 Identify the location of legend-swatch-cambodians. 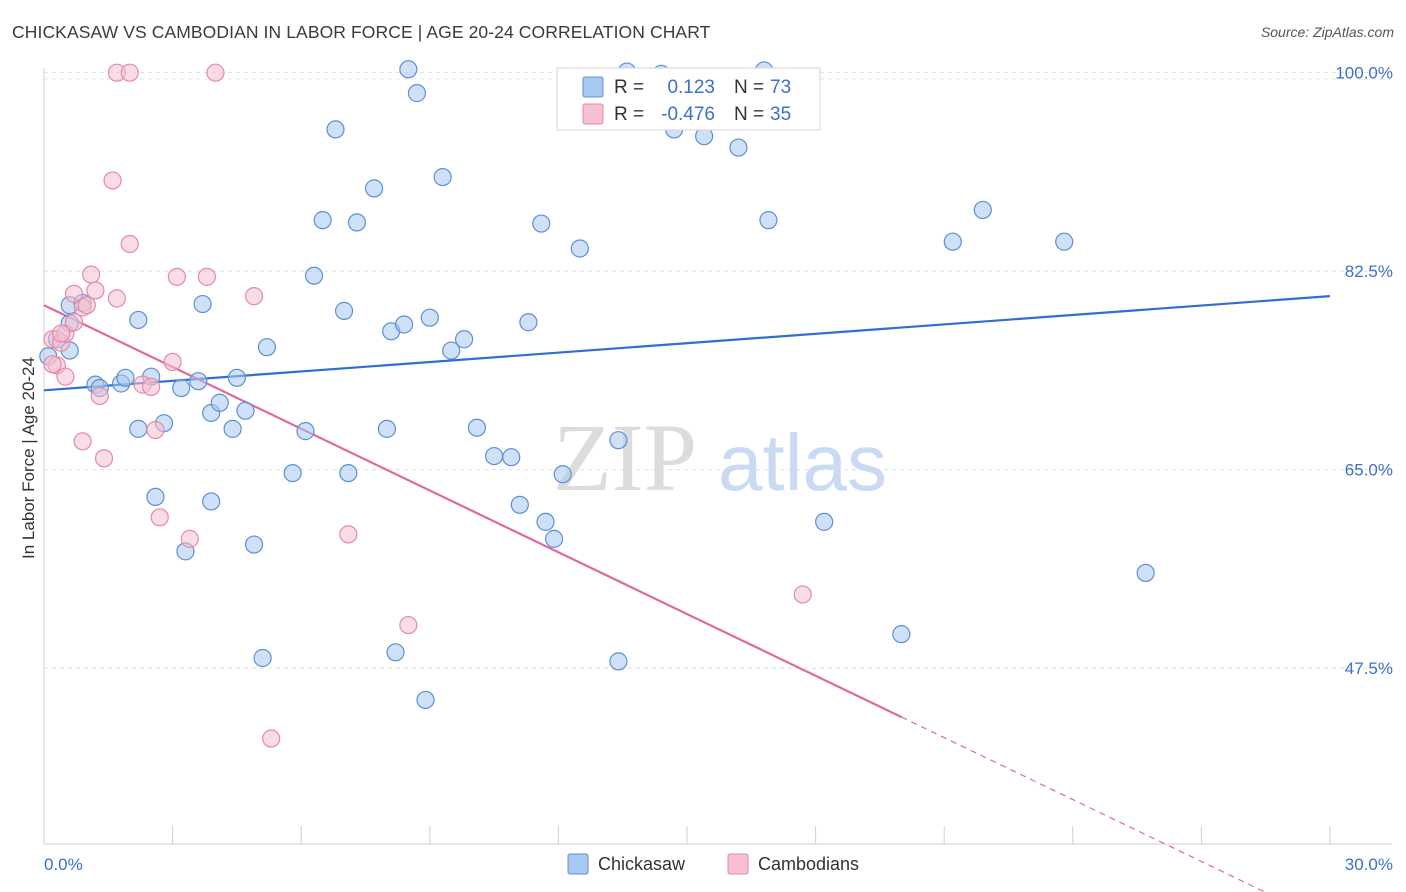
(593, 114).